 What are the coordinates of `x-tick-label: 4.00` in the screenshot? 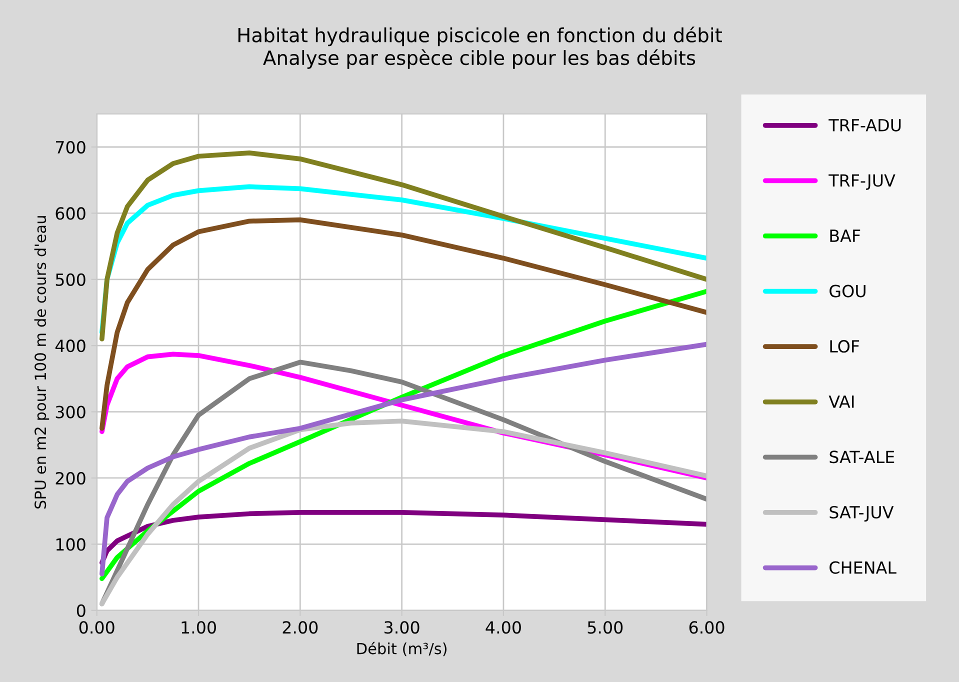 It's located at (503, 627).